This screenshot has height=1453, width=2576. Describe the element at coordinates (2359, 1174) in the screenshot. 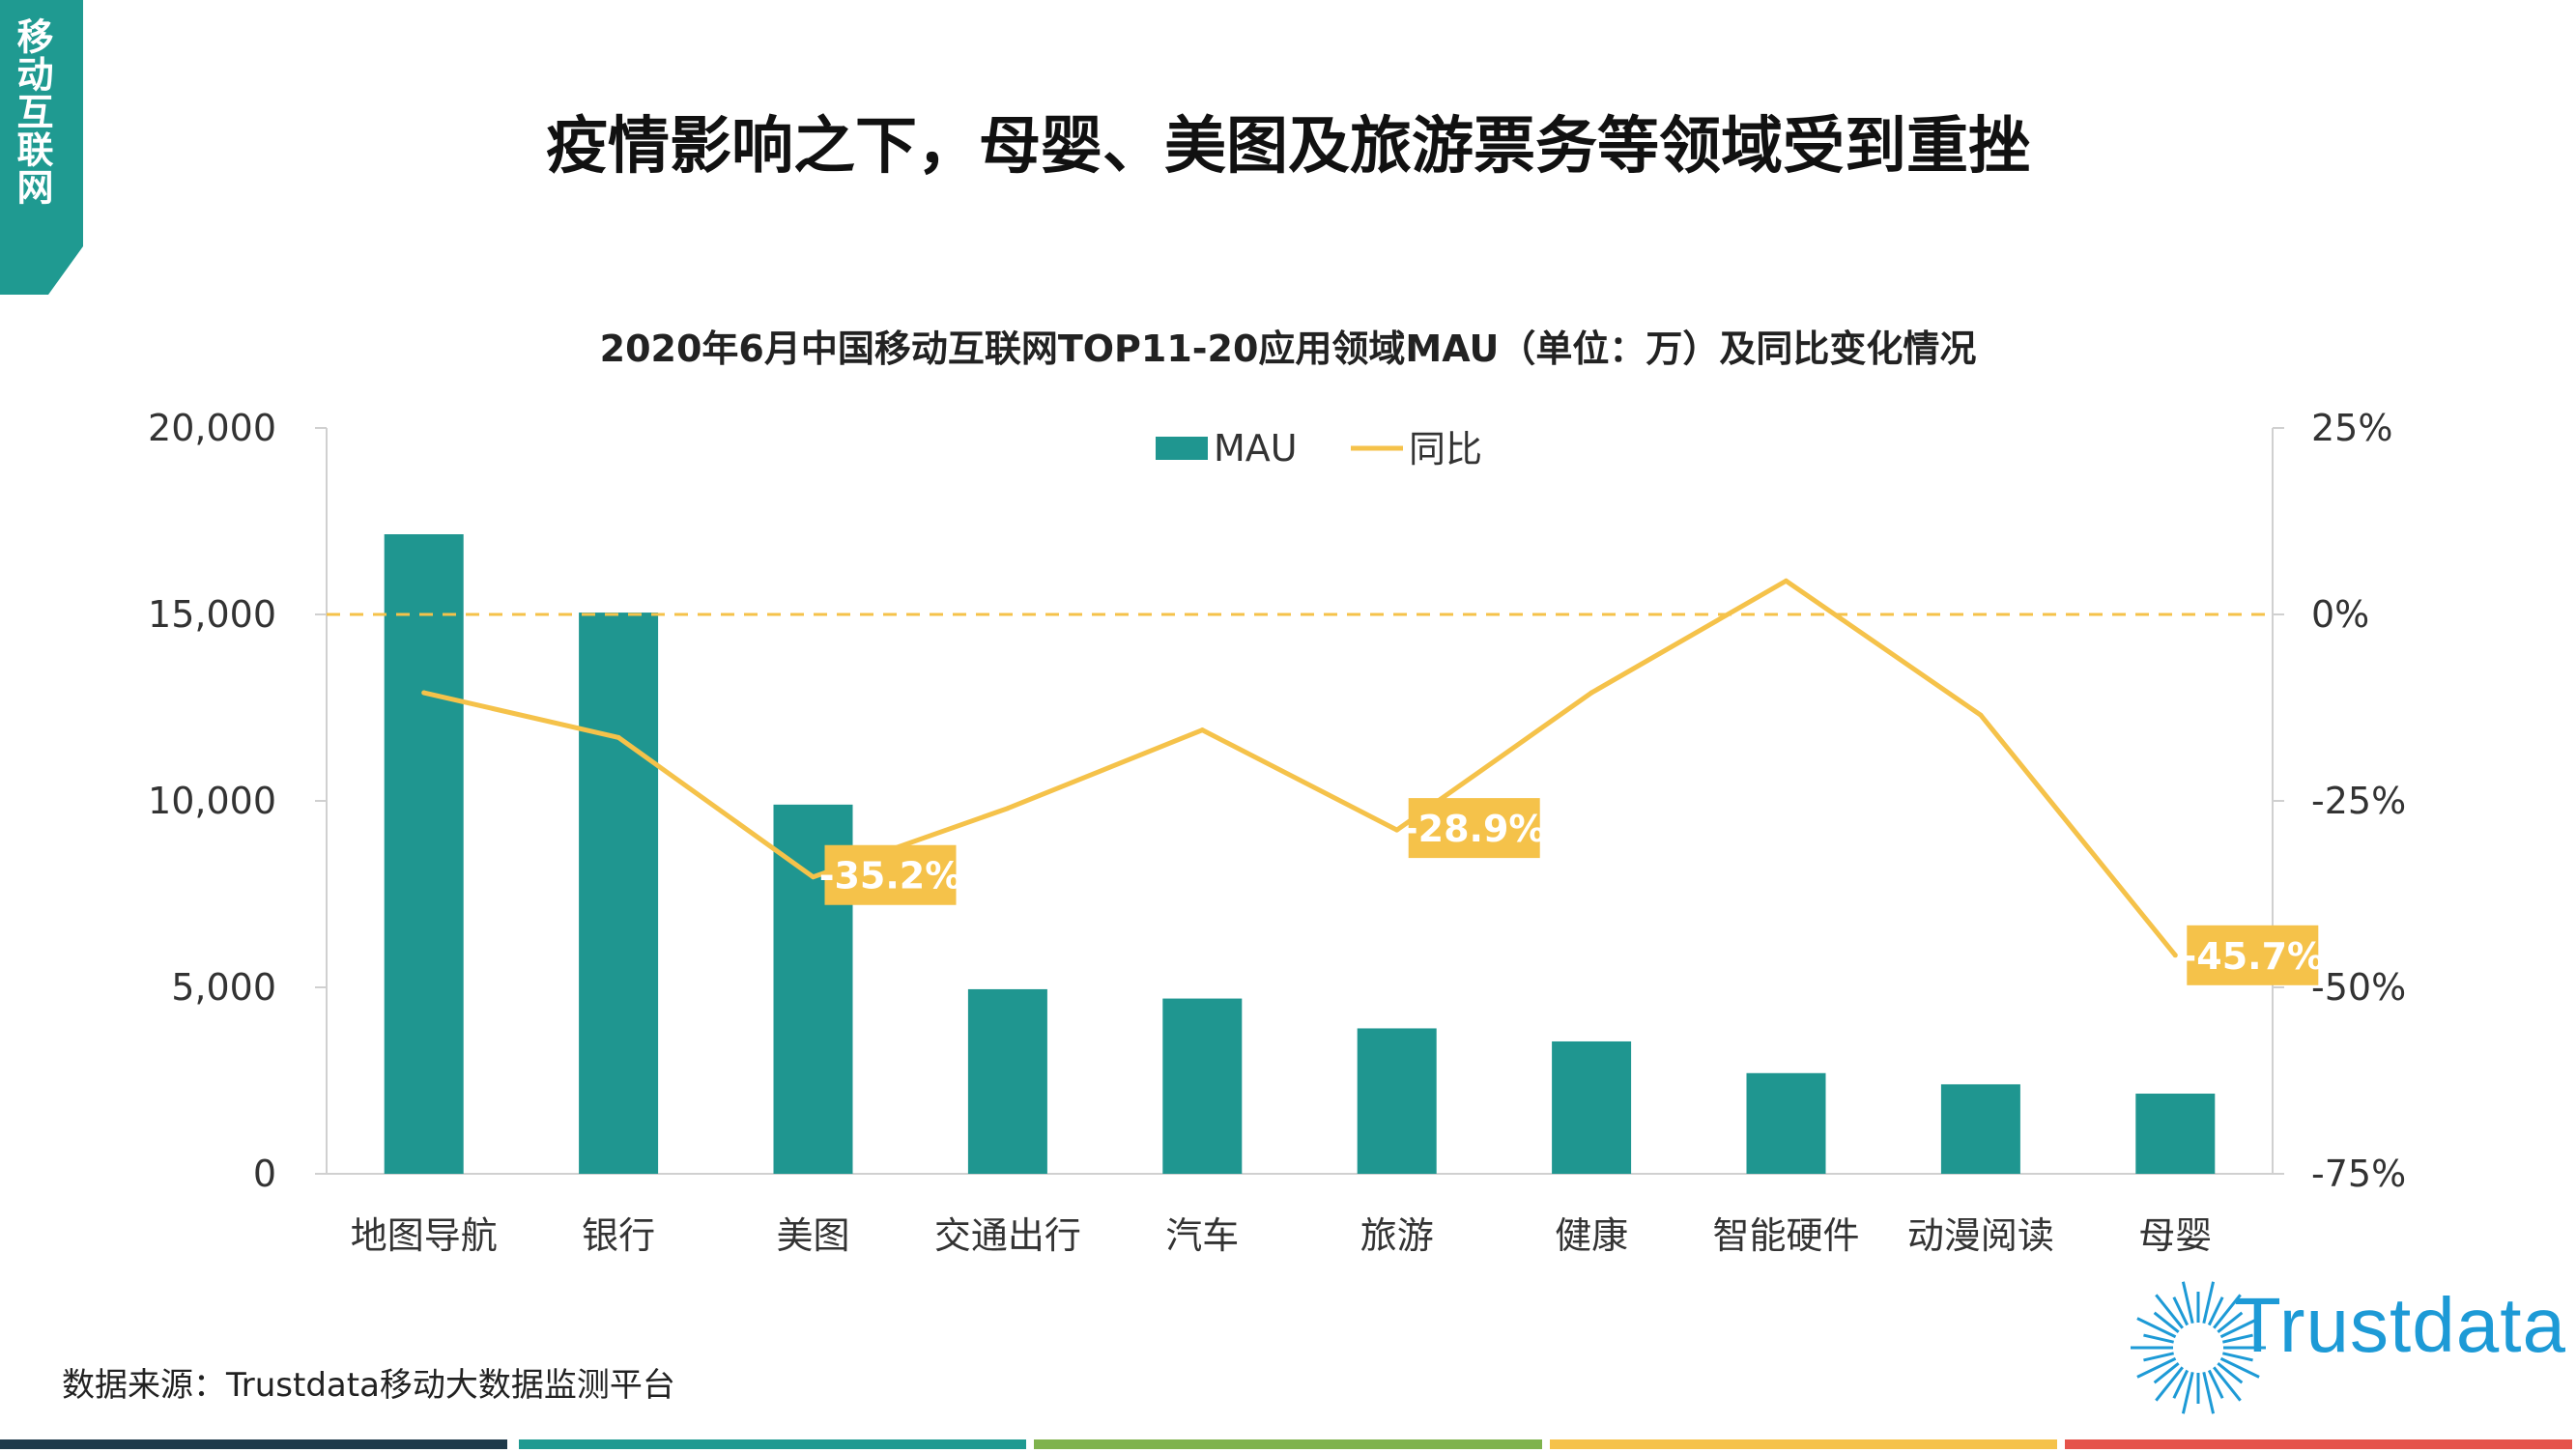

I see `right-tick-label: -75%` at that location.